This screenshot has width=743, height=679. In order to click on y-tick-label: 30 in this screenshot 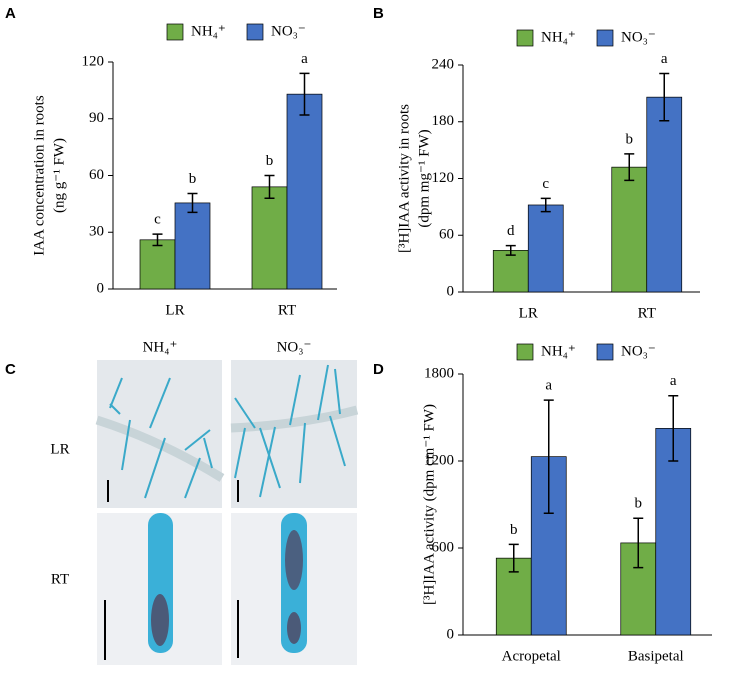, I will do `click(96, 232)`.